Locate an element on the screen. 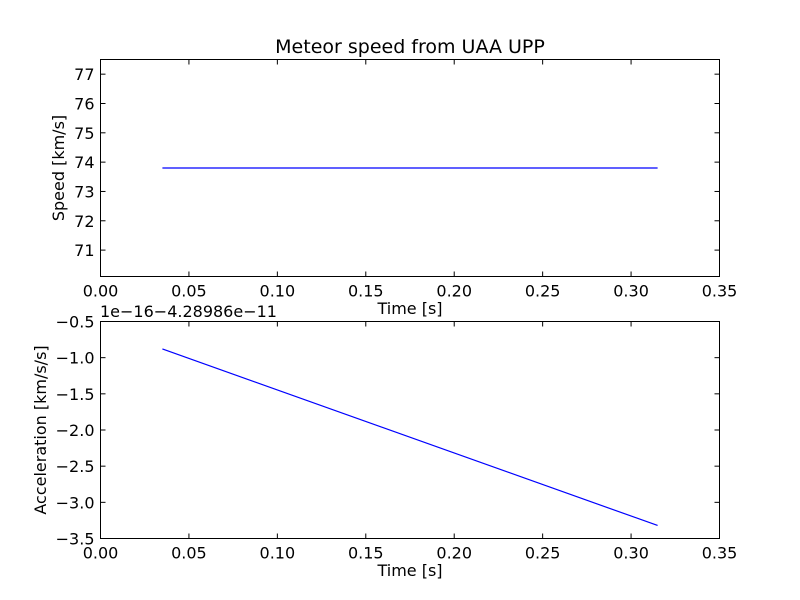  speed-x-tick-label-2: 0.10 is located at coordinates (278, 291).